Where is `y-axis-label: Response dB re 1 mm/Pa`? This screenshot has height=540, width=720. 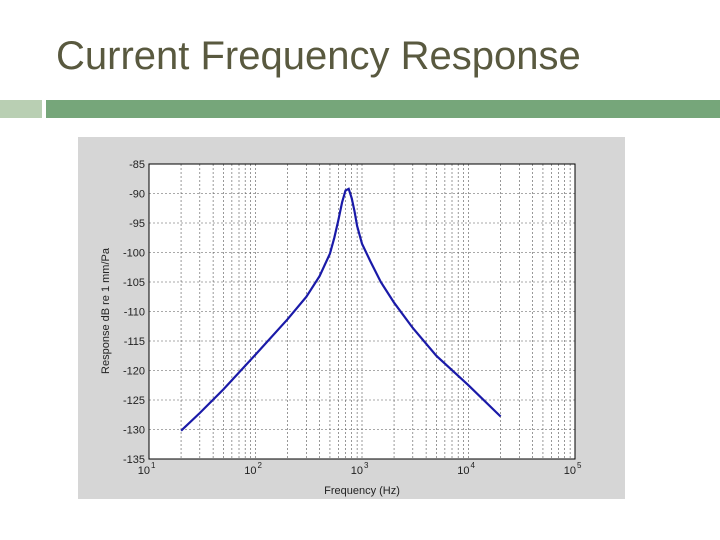
y-axis-label: Response dB re 1 mm/Pa is located at coordinates (106, 310).